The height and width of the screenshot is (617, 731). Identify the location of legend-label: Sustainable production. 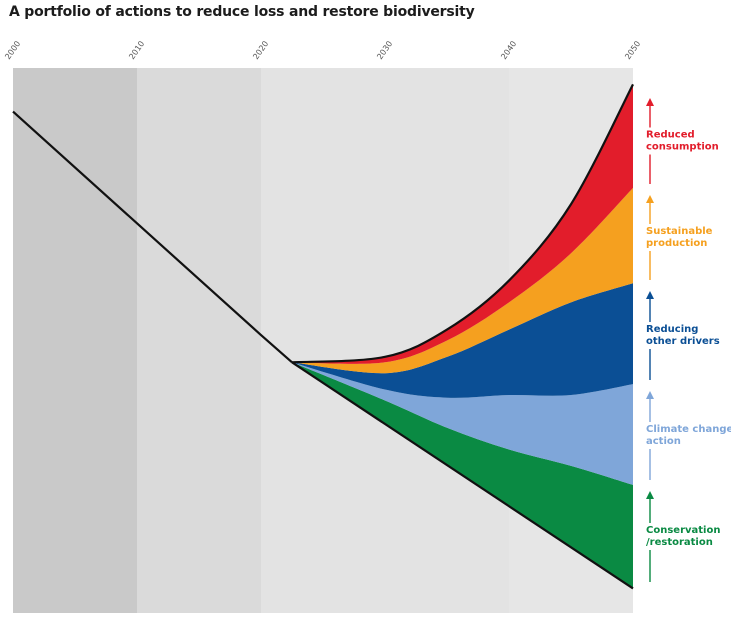
(679, 237).